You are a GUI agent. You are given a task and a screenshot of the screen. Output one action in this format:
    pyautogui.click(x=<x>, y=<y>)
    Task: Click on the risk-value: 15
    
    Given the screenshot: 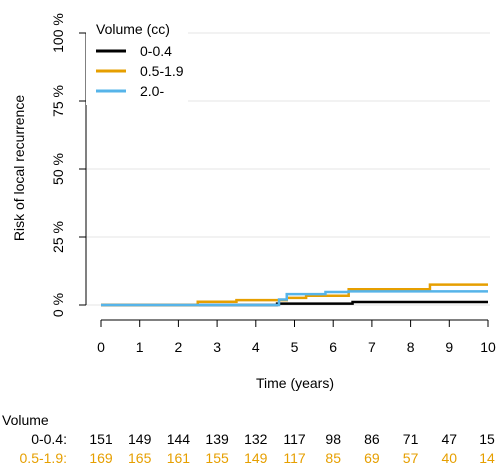 What is the action you would take?
    pyautogui.click(x=487, y=439)
    